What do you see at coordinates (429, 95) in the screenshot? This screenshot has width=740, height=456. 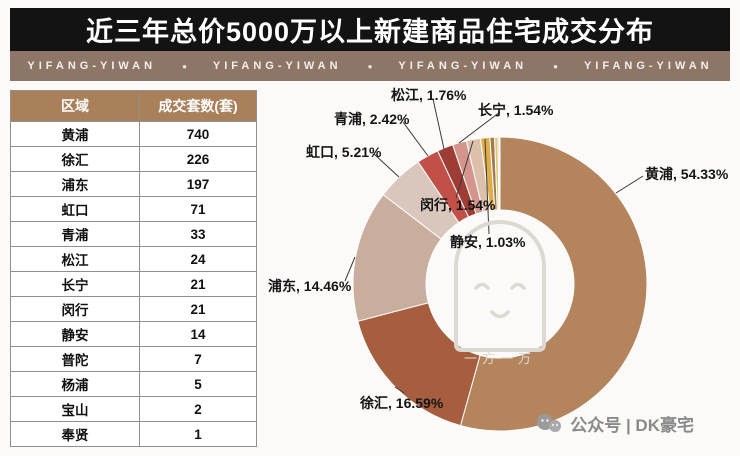 I see `slice-label-5: 松江, 1.76%` at bounding box center [429, 95].